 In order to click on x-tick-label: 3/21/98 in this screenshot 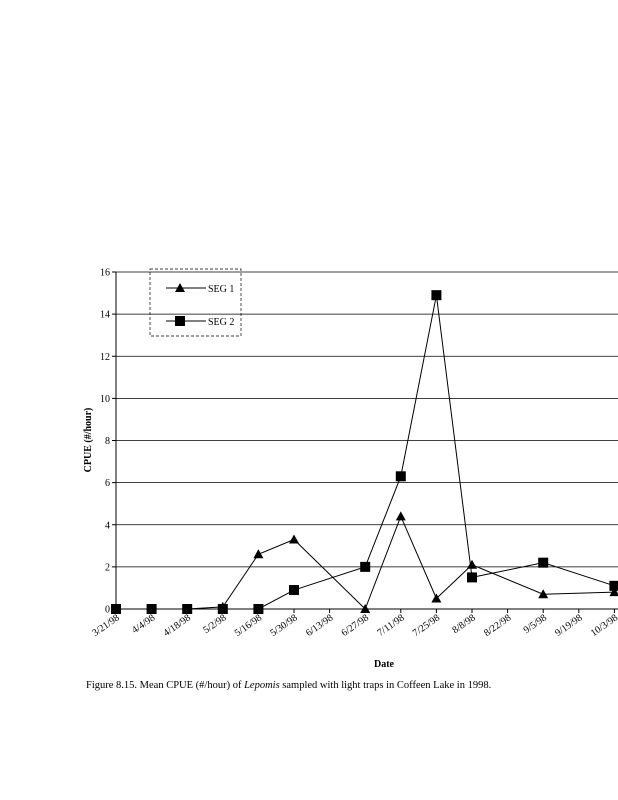, I will do `click(105, 625)`.